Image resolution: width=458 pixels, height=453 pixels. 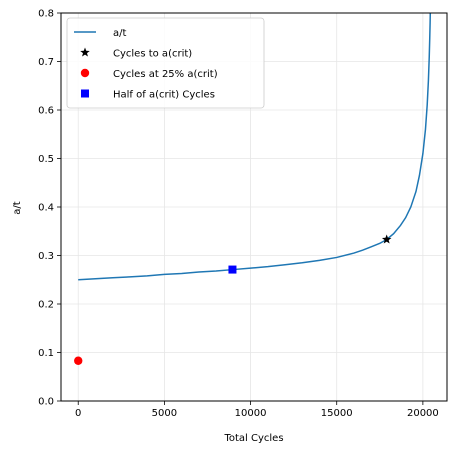 What do you see at coordinates (46, 402) in the screenshot?
I see `y-tick-label: 0.0` at bounding box center [46, 402].